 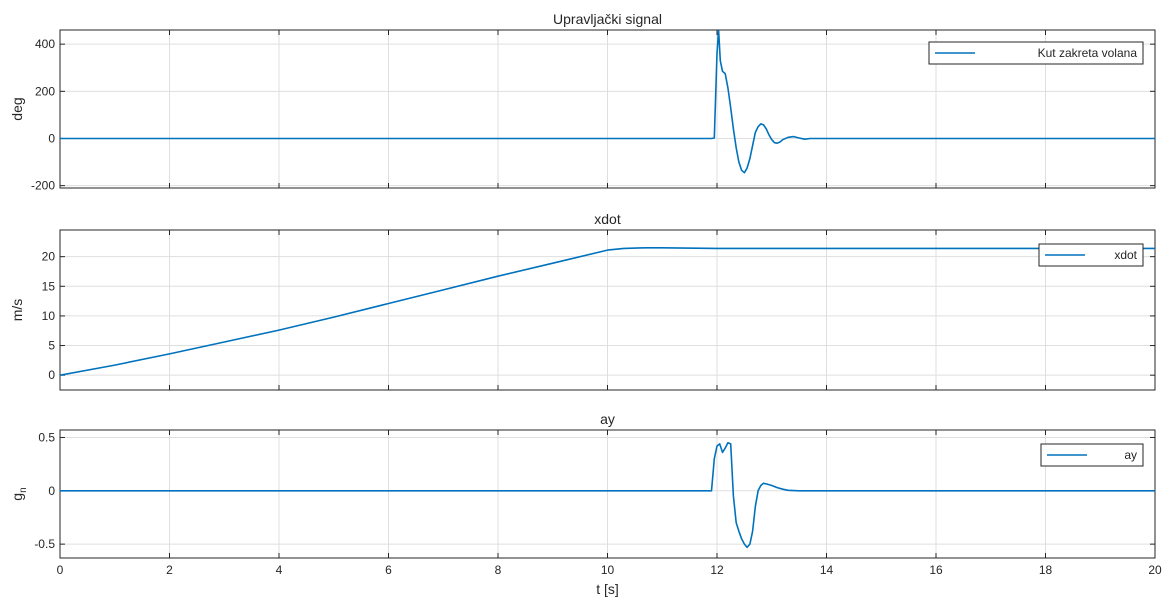 I want to click on x-tick-label: 0, so click(x=60, y=570).